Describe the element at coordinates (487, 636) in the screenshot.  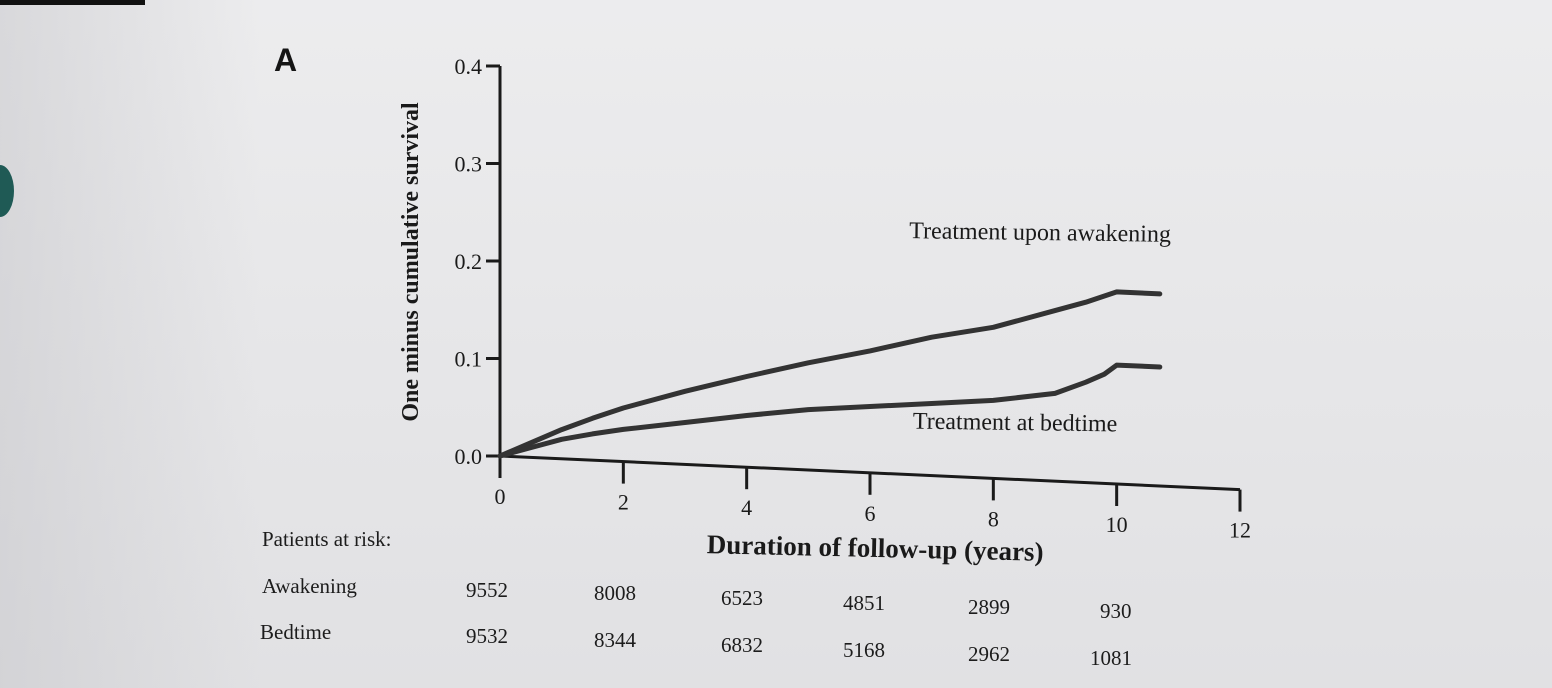
I see `risk-cell-bedtime: 9532` at that location.